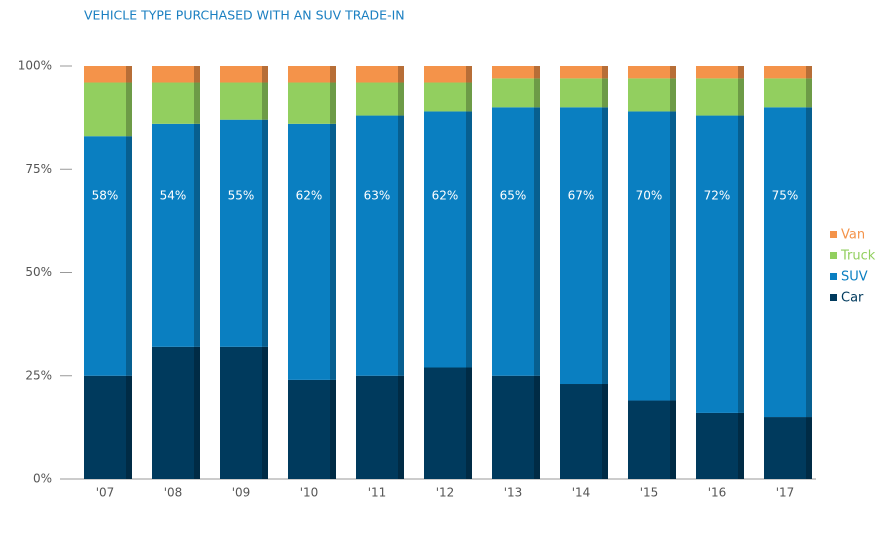 The width and height of the screenshot is (883, 534). What do you see at coordinates (581, 493) in the screenshot?
I see `x-tick-label: '14` at bounding box center [581, 493].